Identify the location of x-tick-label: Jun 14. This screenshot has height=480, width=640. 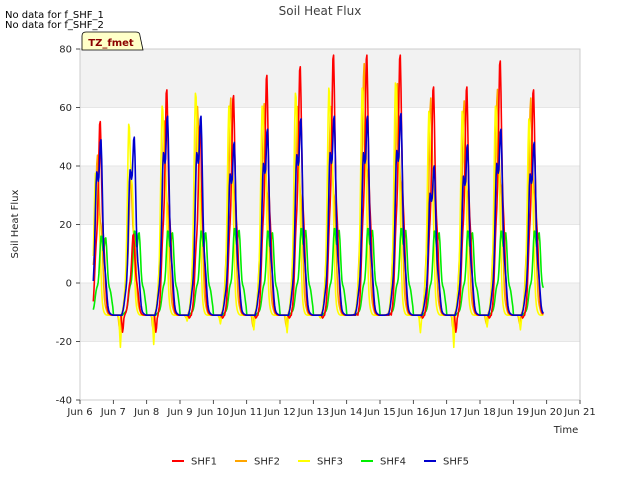
(346, 412).